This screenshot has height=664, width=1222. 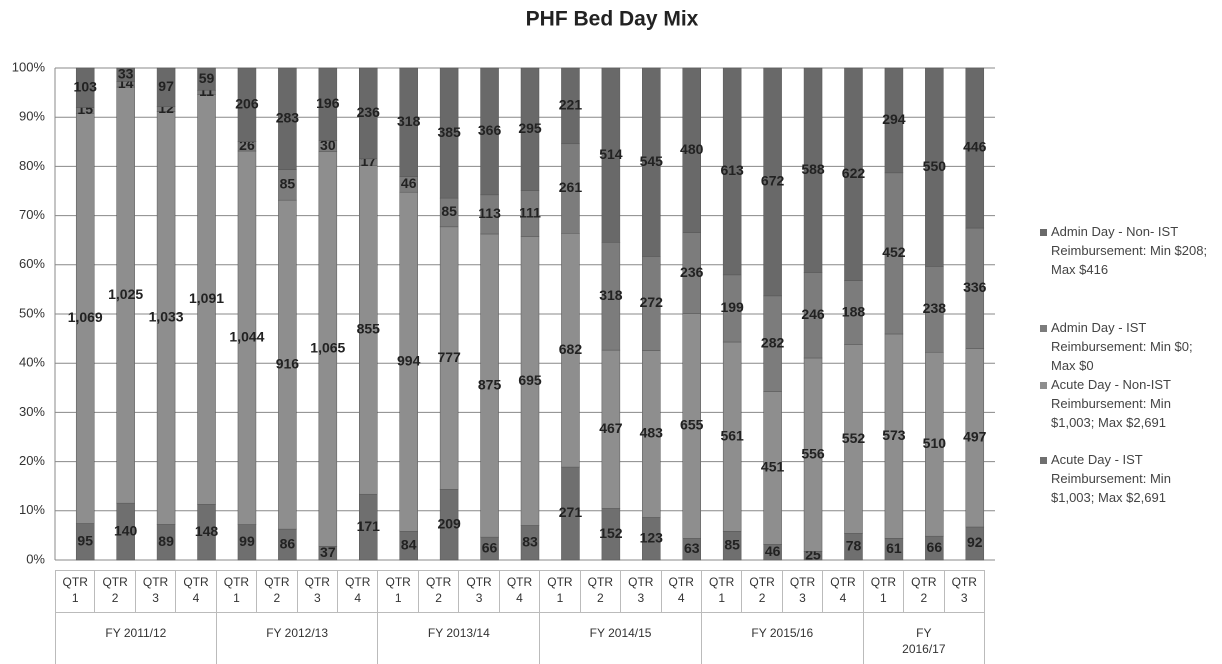 I want to click on data-label: 514, so click(x=611, y=154).